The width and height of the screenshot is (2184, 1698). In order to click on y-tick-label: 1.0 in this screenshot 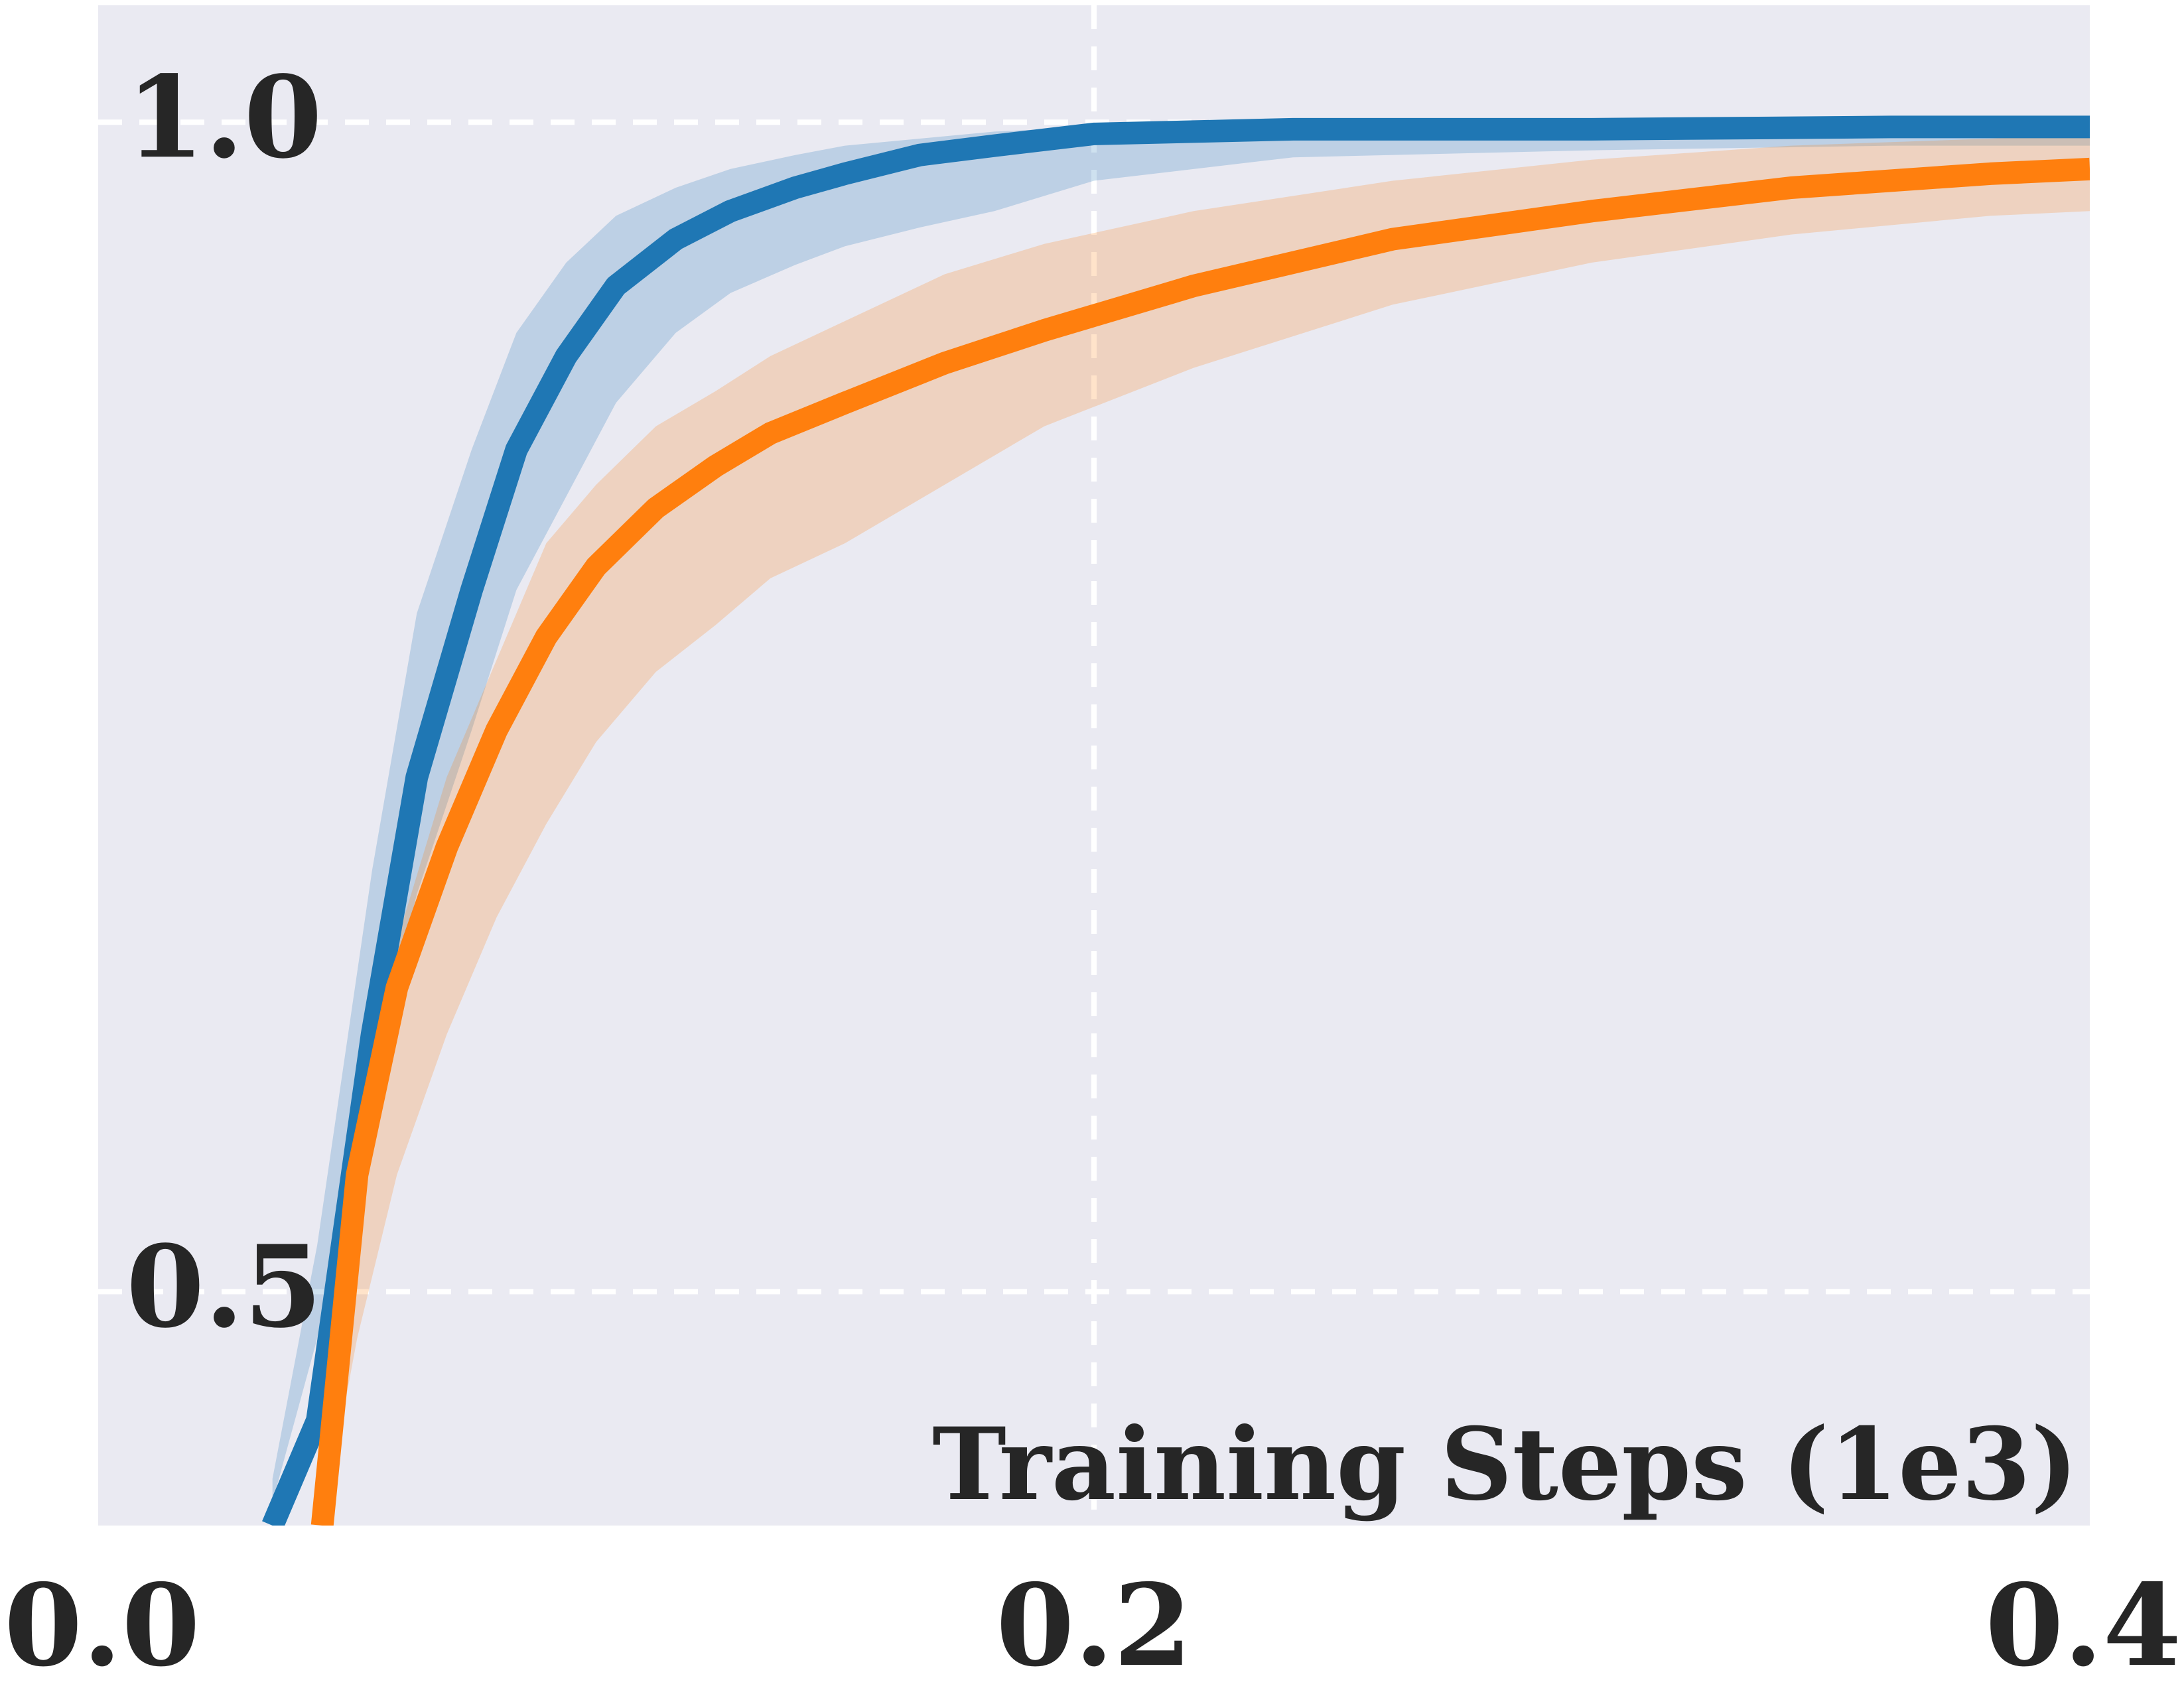, I will do `click(224, 118)`.